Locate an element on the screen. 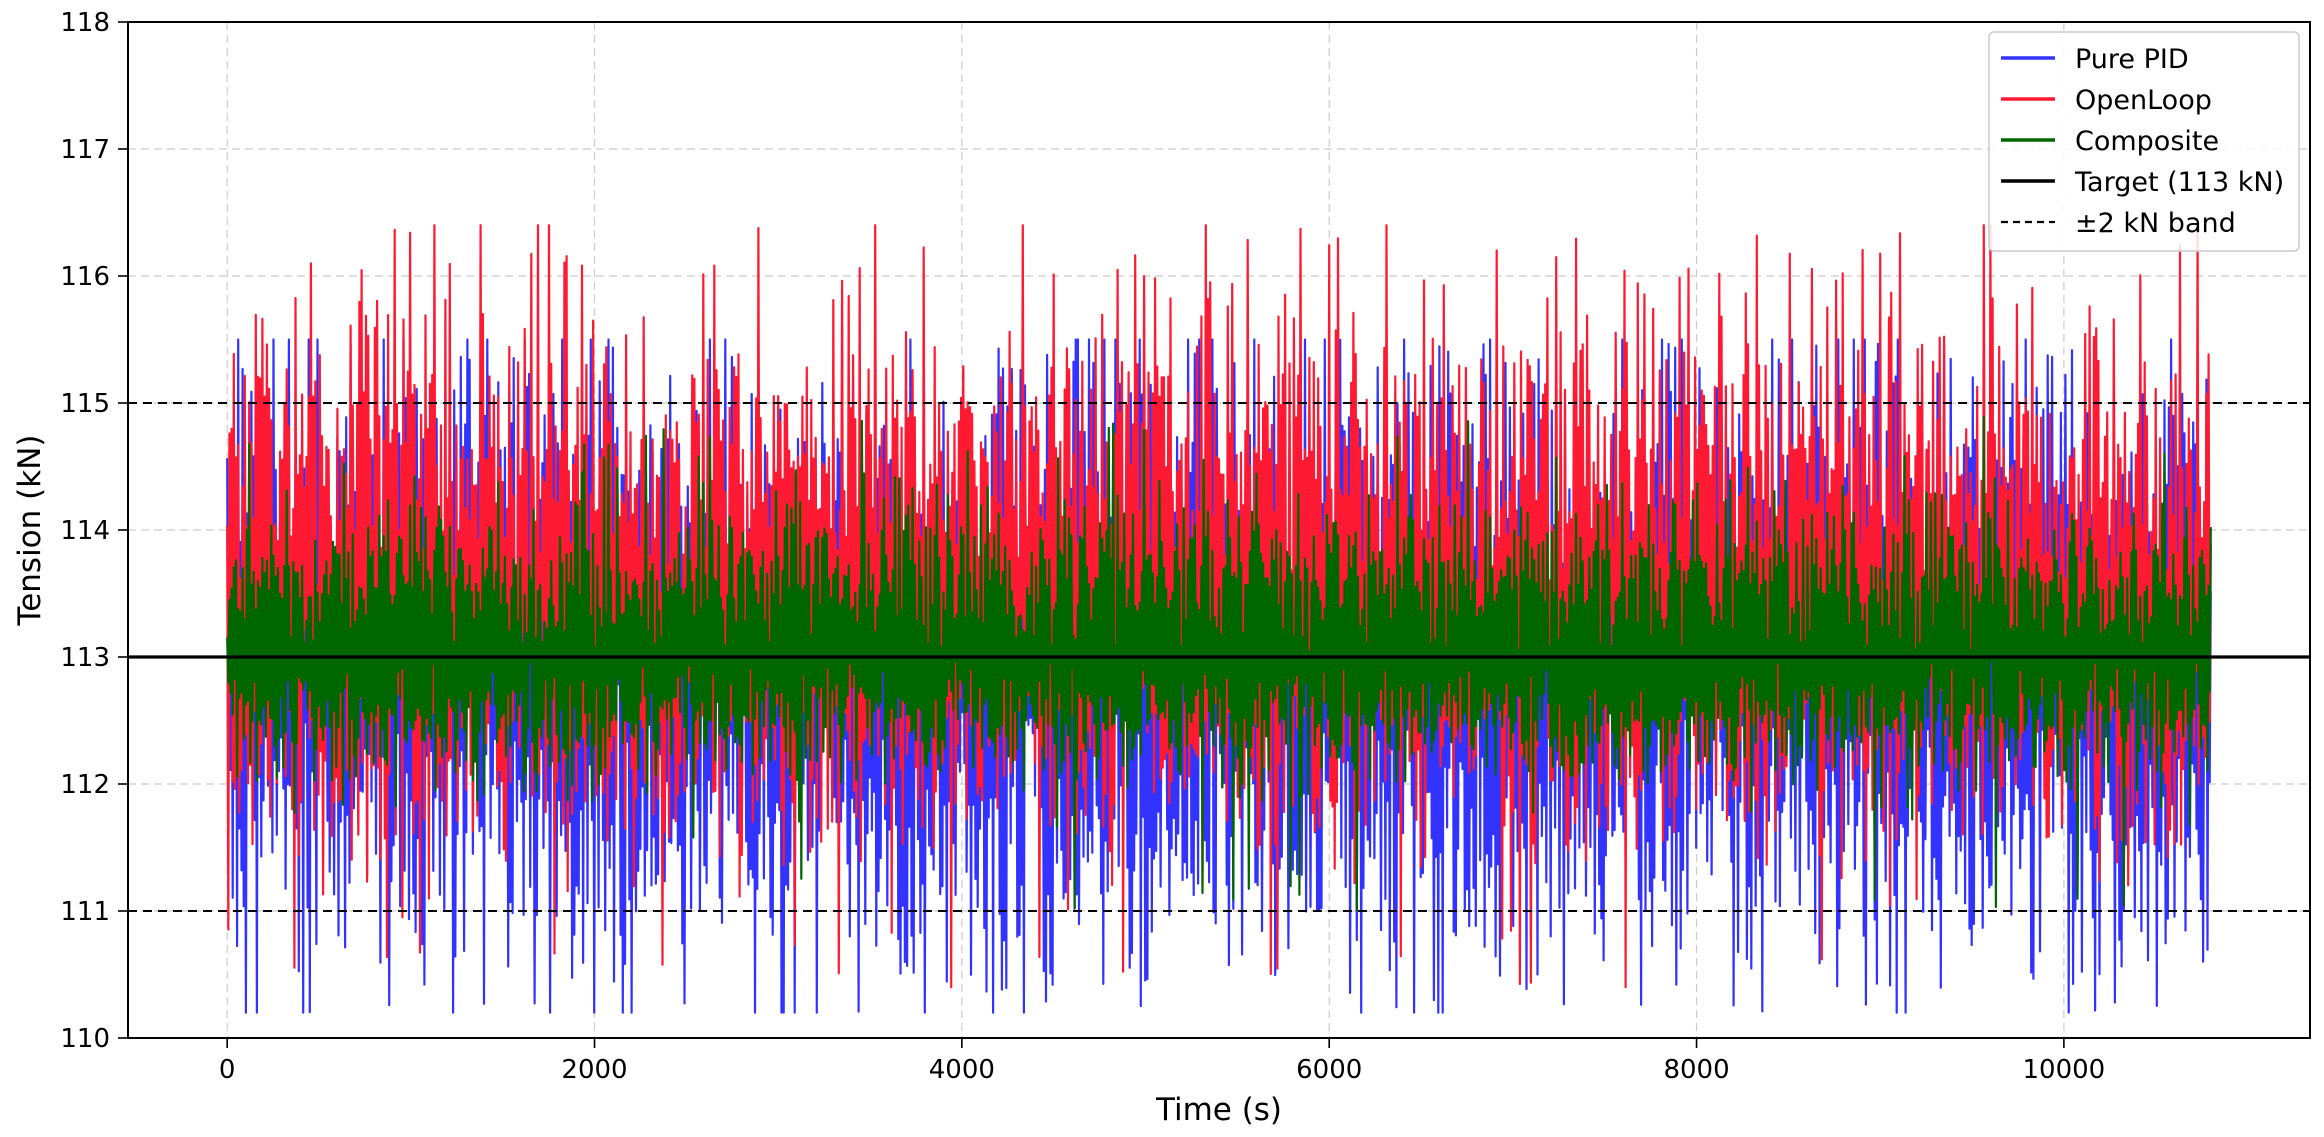 This screenshot has height=1137, width=2324. x-tick-label: 10000 is located at coordinates (2064, 1070).